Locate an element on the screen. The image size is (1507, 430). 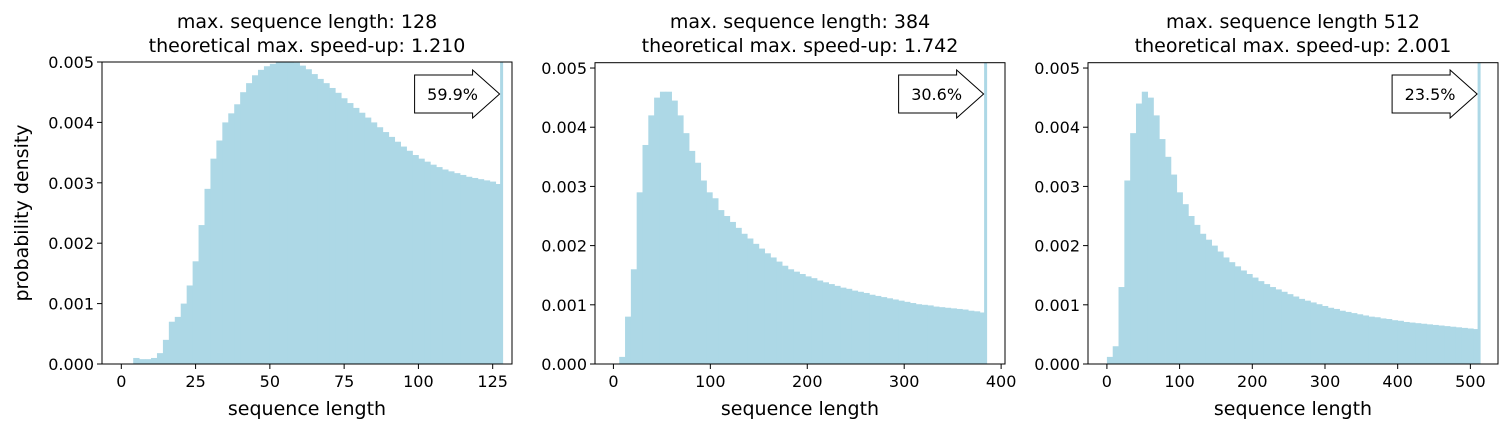
subplot-title: theoretical max. speed-up: 1.210 is located at coordinates (307, 46).